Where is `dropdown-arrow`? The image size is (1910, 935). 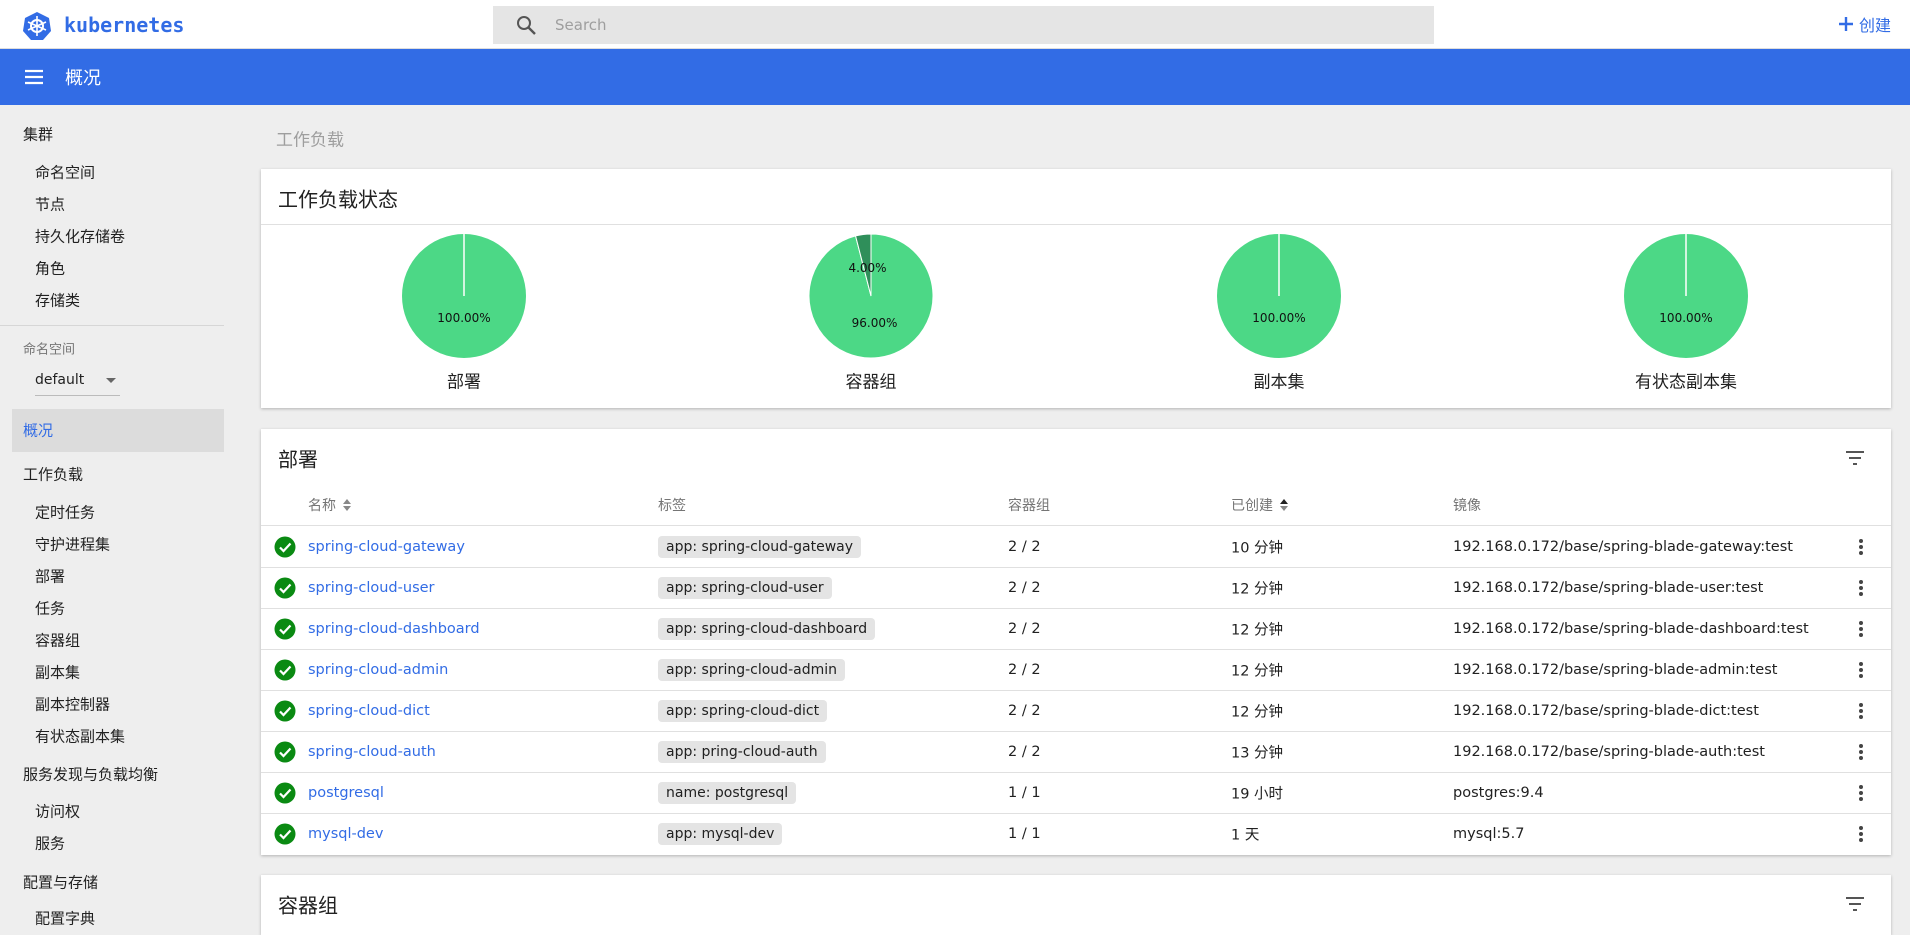 dropdown-arrow is located at coordinates (111, 381).